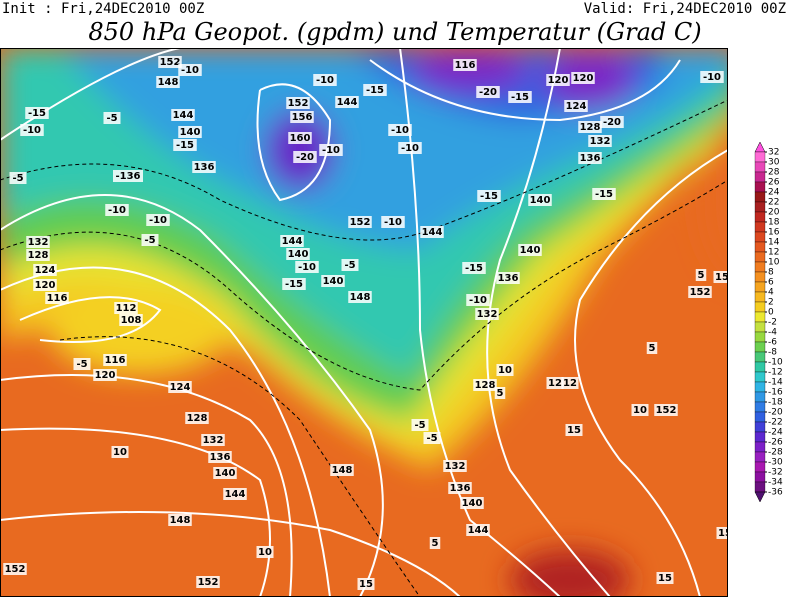 Image resolution: width=790 pixels, height=597 pixels. What do you see at coordinates (775, 463) in the screenshot?
I see `colorbar-label: -30` at bounding box center [775, 463].